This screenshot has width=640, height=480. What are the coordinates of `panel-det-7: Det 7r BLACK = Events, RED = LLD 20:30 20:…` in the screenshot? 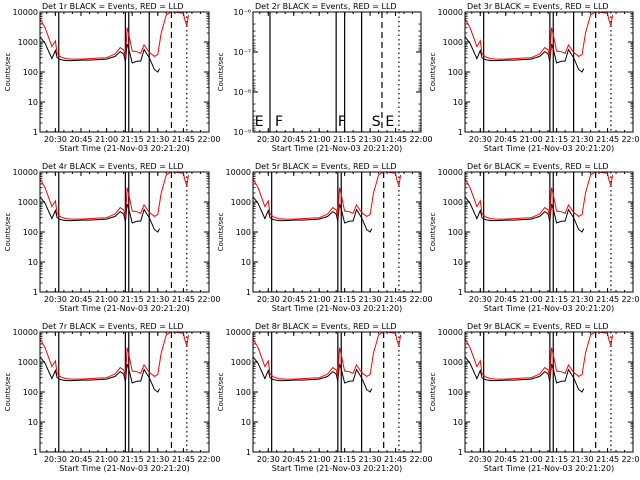 It's located at (112, 397).